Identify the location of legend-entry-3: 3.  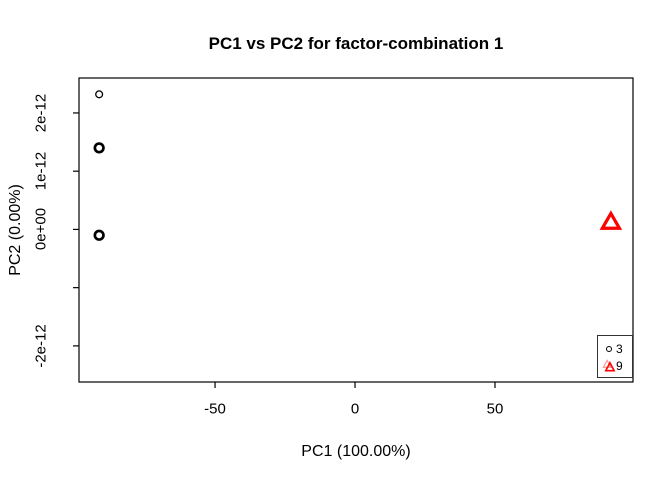
(615, 348).